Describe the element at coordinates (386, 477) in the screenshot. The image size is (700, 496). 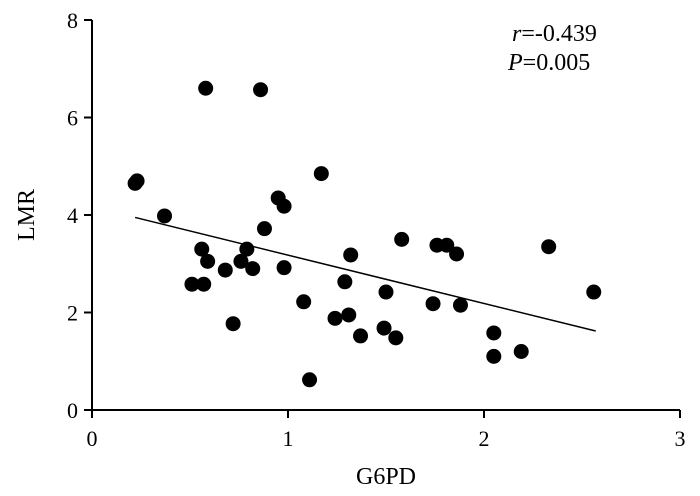
I see `x-axis-title: G6PD` at that location.